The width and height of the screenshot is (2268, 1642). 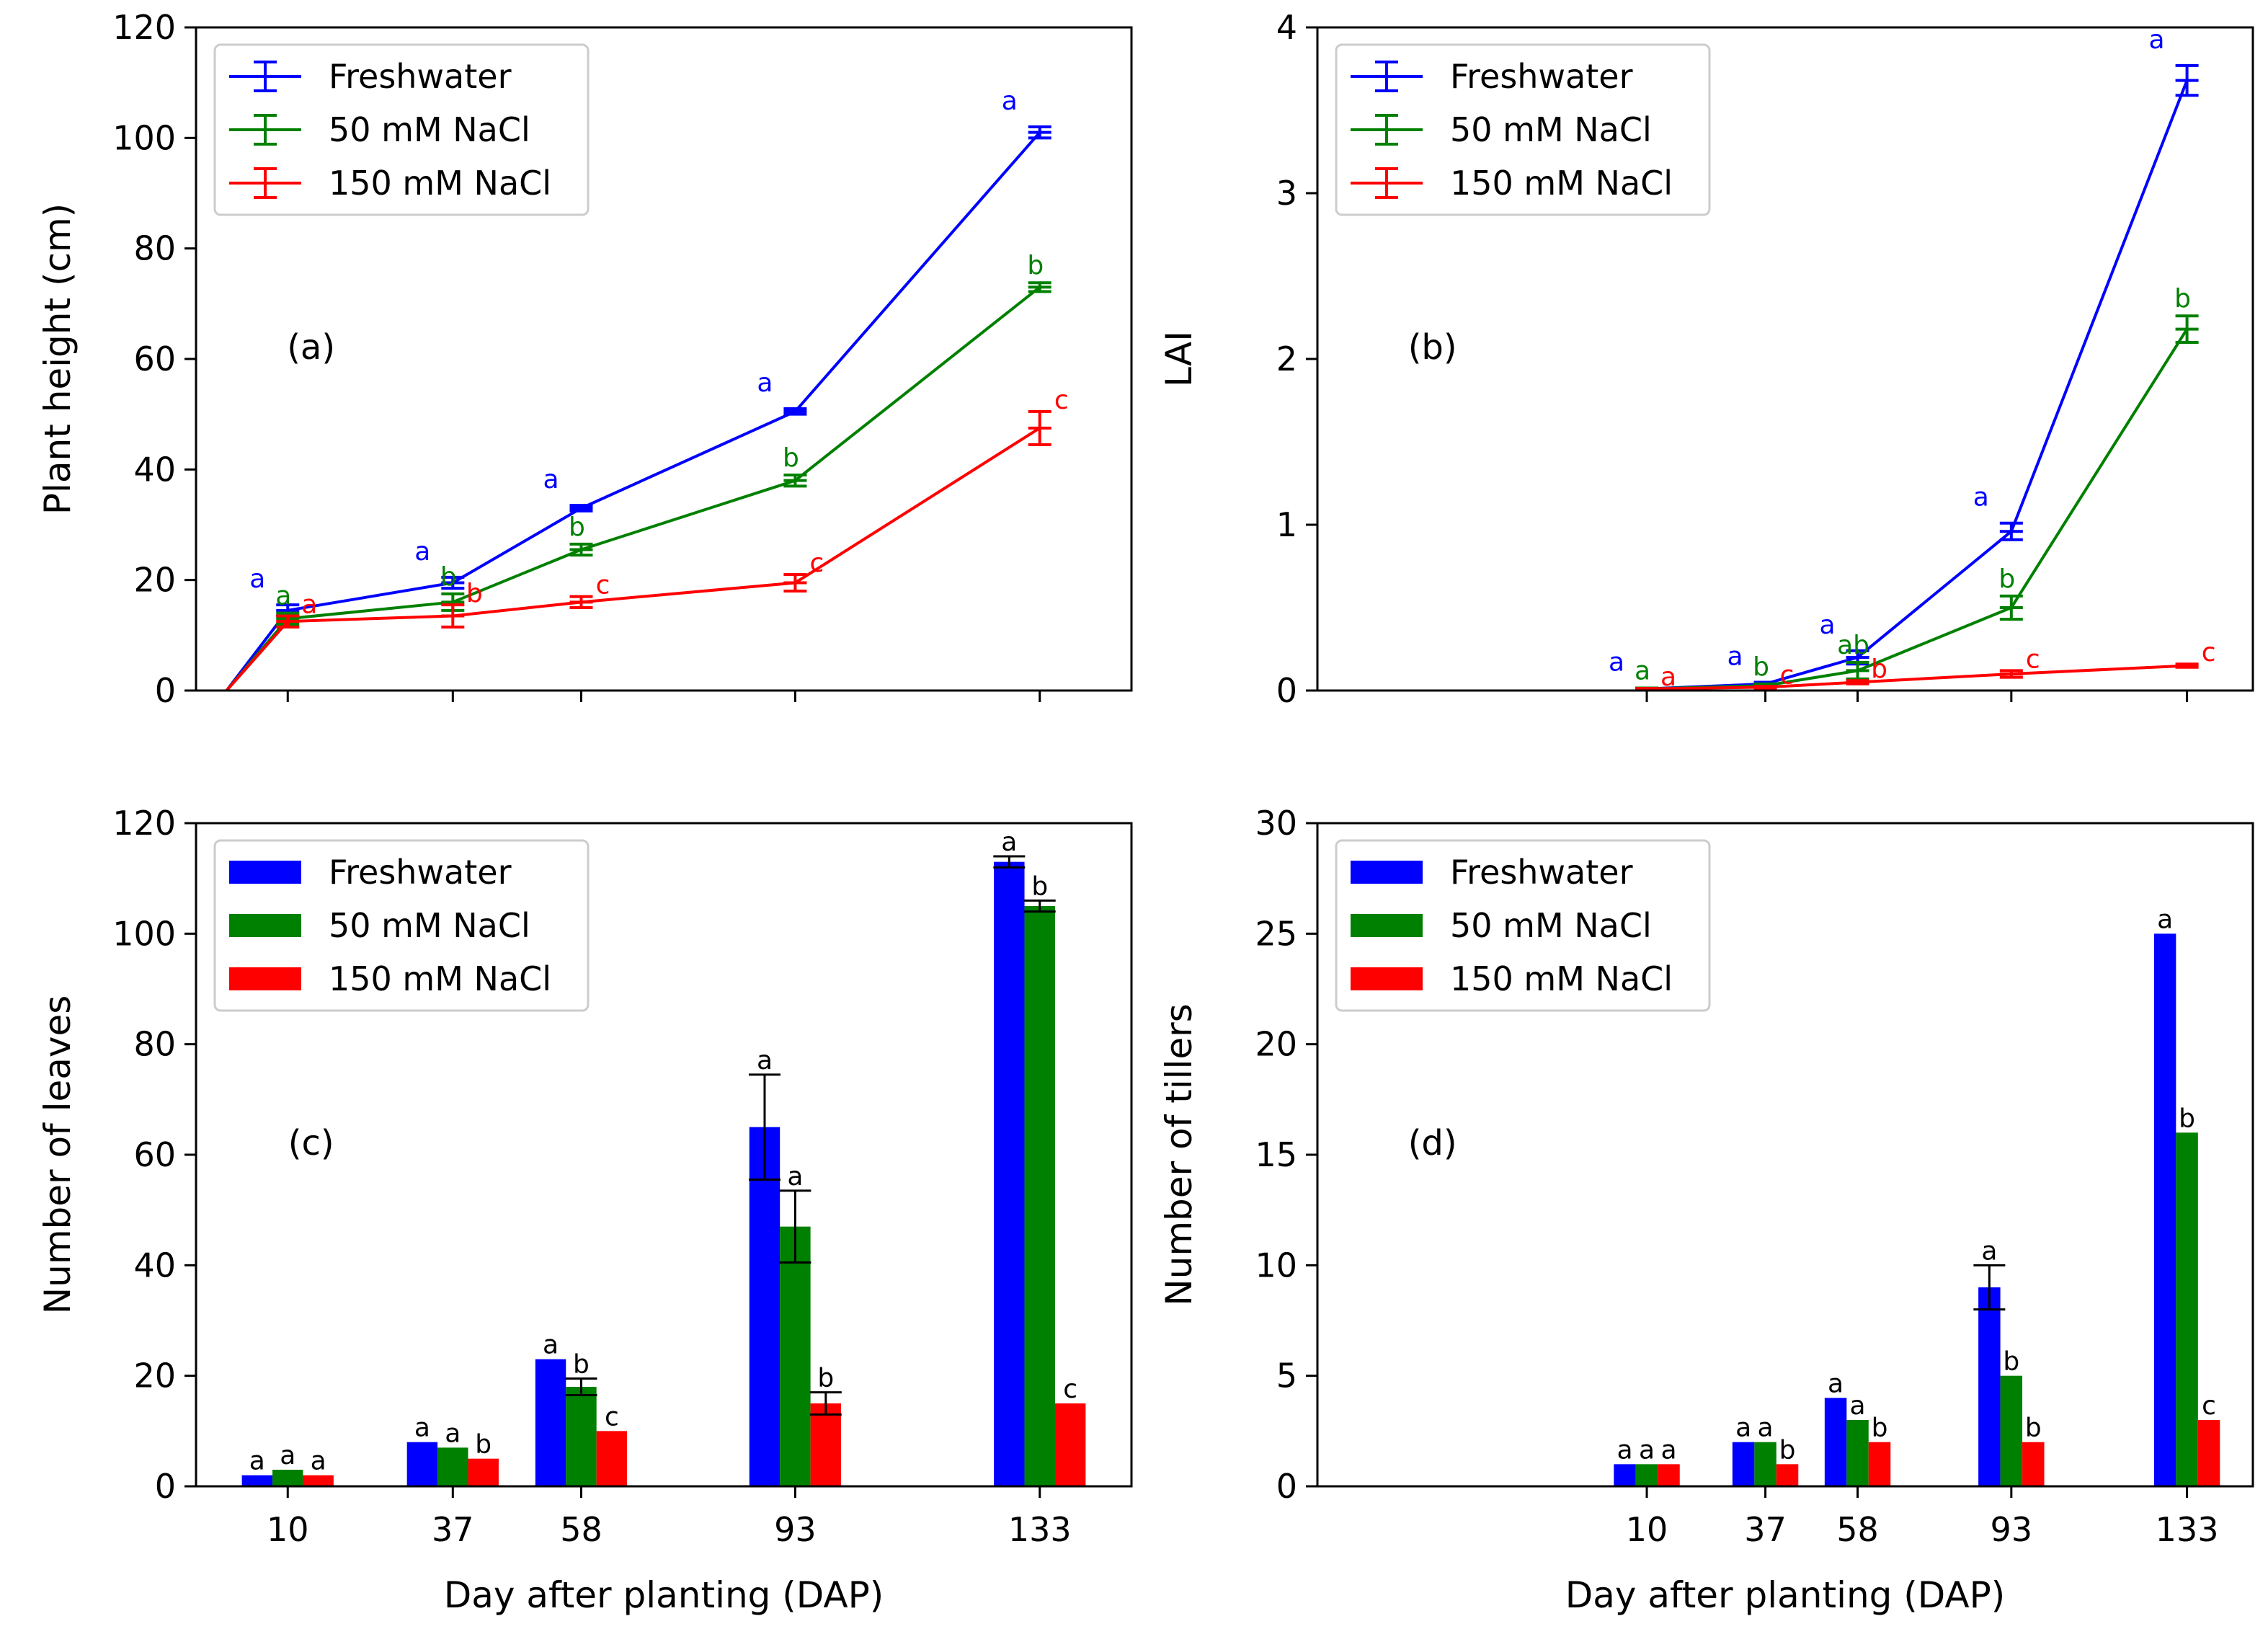 What do you see at coordinates (1287, 1376) in the screenshot?
I see `y-tick-label: 5` at bounding box center [1287, 1376].